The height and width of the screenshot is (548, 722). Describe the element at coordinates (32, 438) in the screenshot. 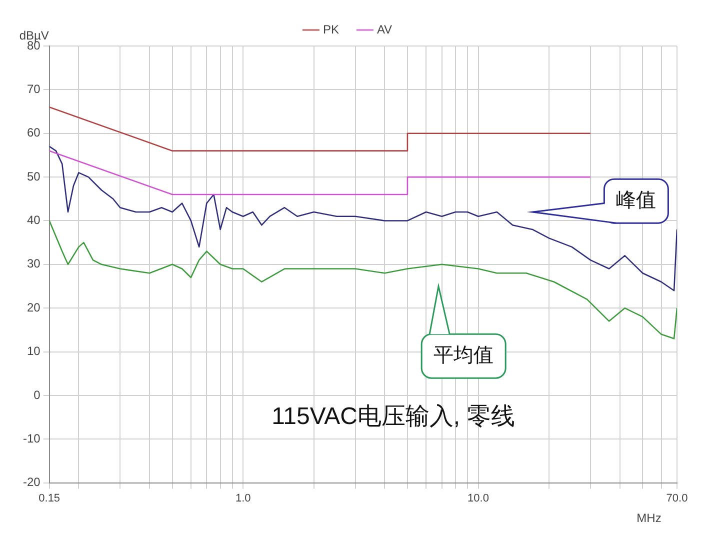

I see `y-tick-label: -10` at that location.